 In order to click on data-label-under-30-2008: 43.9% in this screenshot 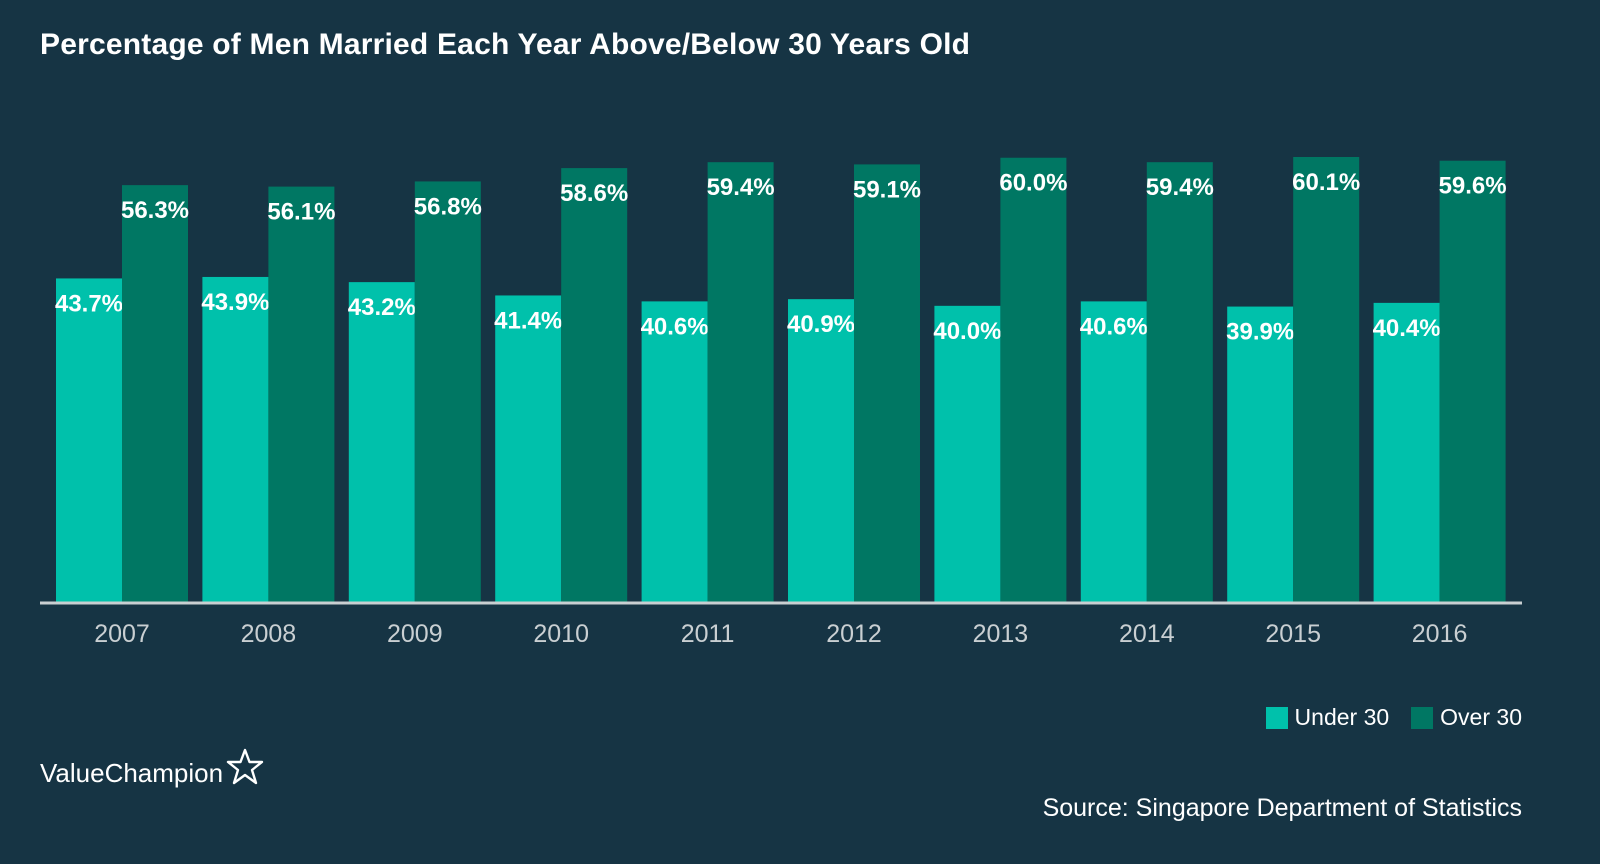, I will do `click(235, 302)`.